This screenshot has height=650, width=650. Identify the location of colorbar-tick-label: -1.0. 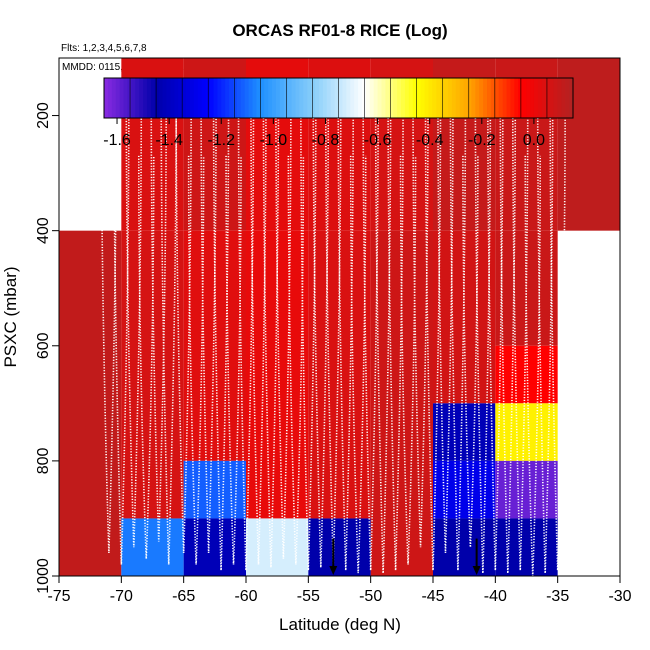
(274, 140).